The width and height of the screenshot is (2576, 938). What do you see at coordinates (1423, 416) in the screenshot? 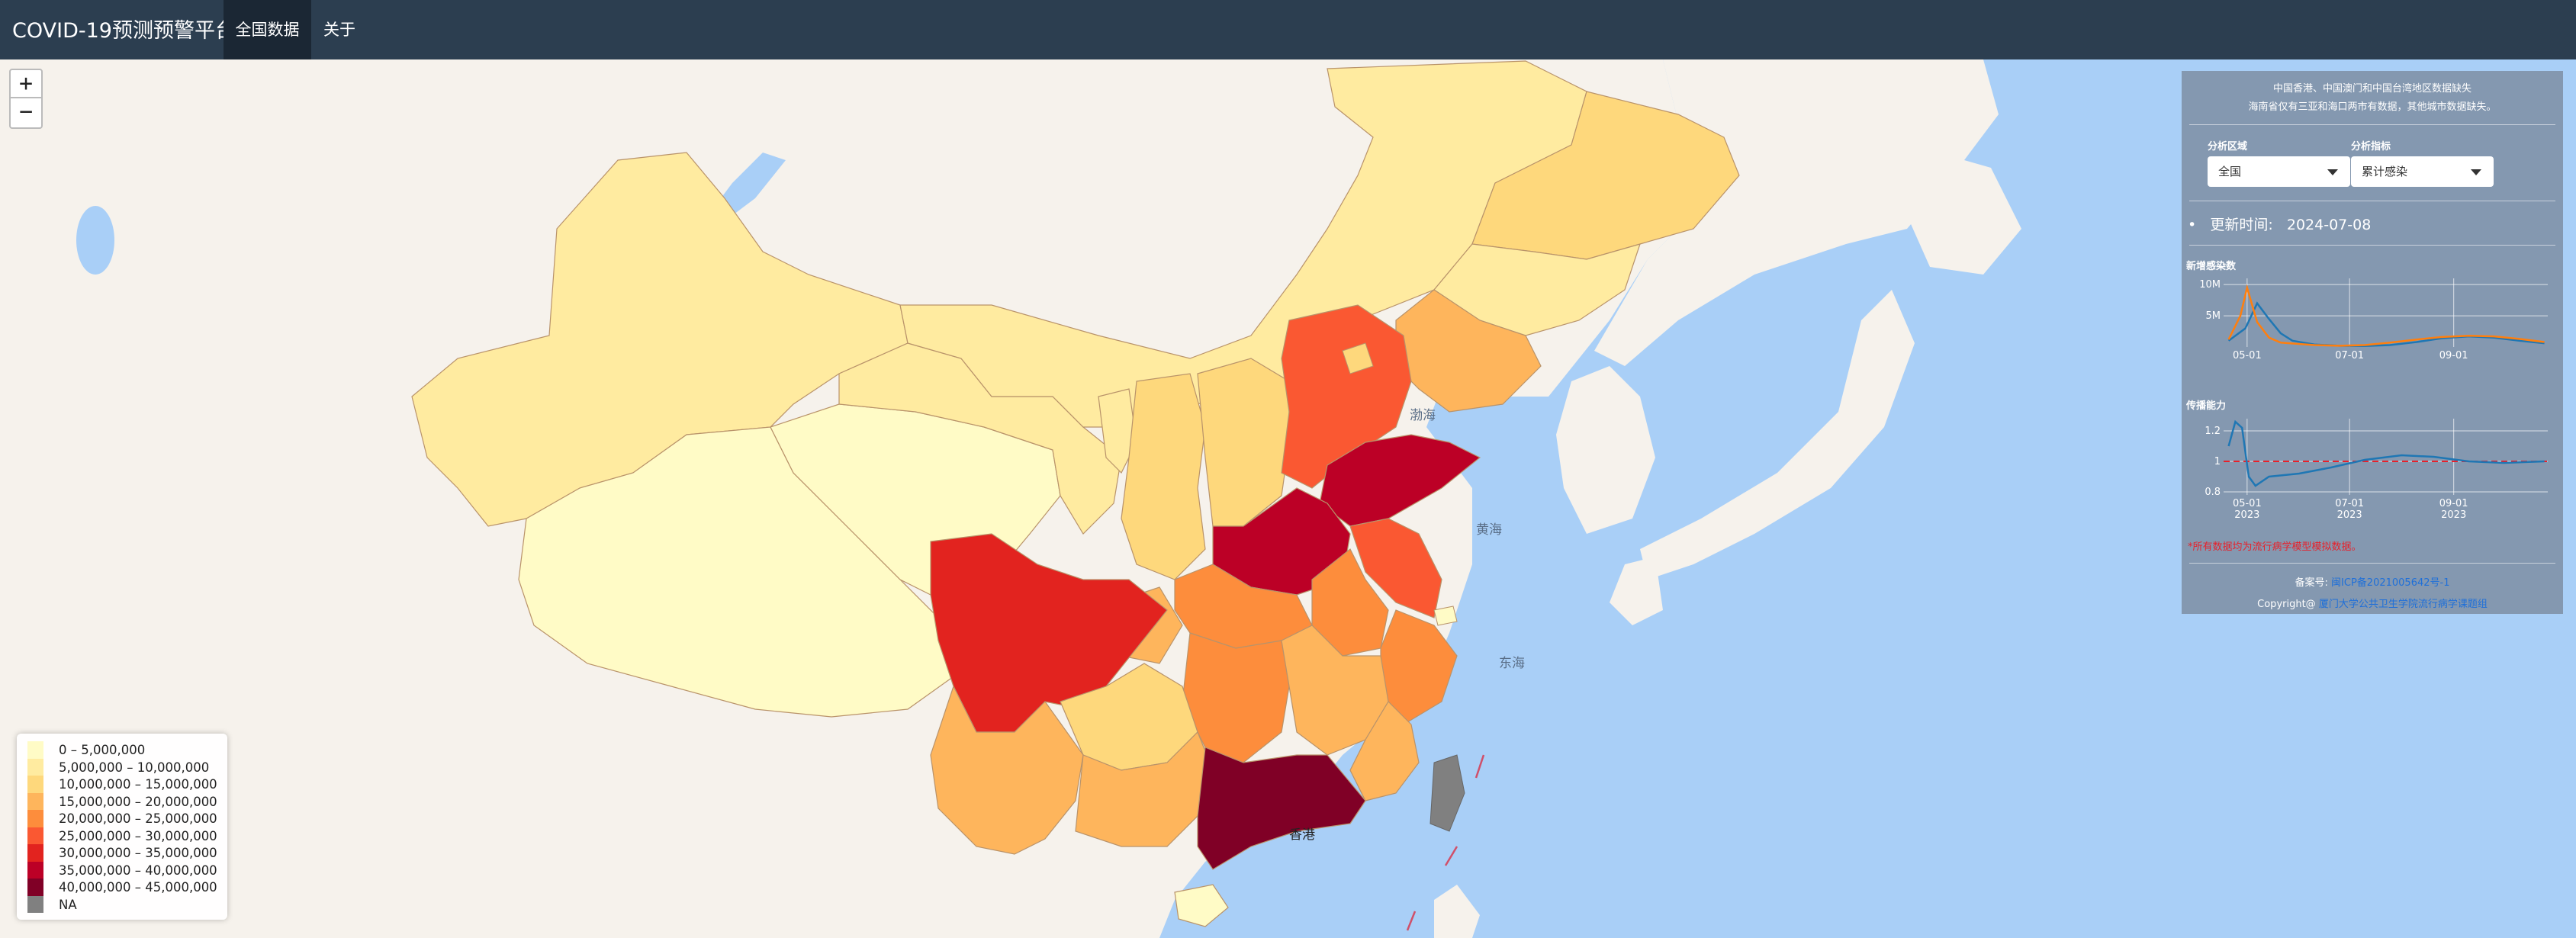
I see `map-label-bohai: 渤海` at bounding box center [1423, 416].